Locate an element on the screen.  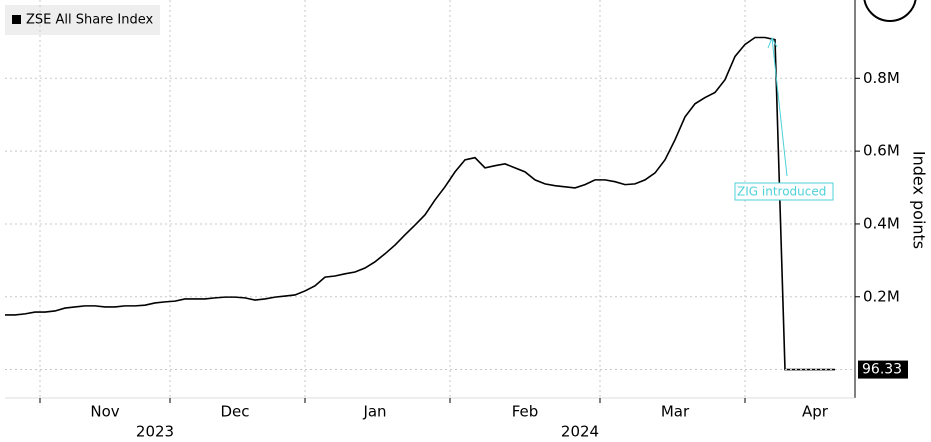
x-tick-label: Apr is located at coordinates (815, 412).